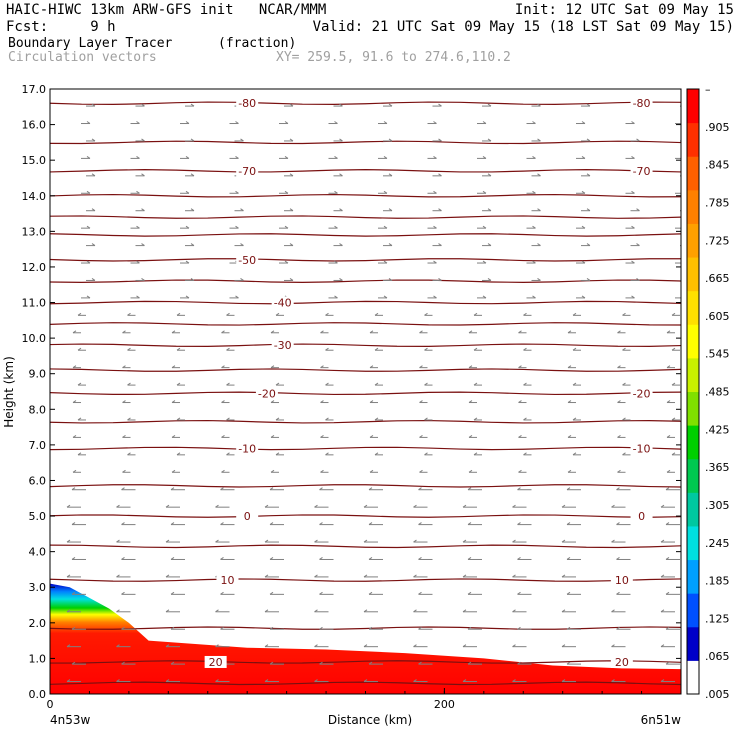 The image size is (740, 740). I want to click on x-left-location: 4n53w, so click(70, 720).